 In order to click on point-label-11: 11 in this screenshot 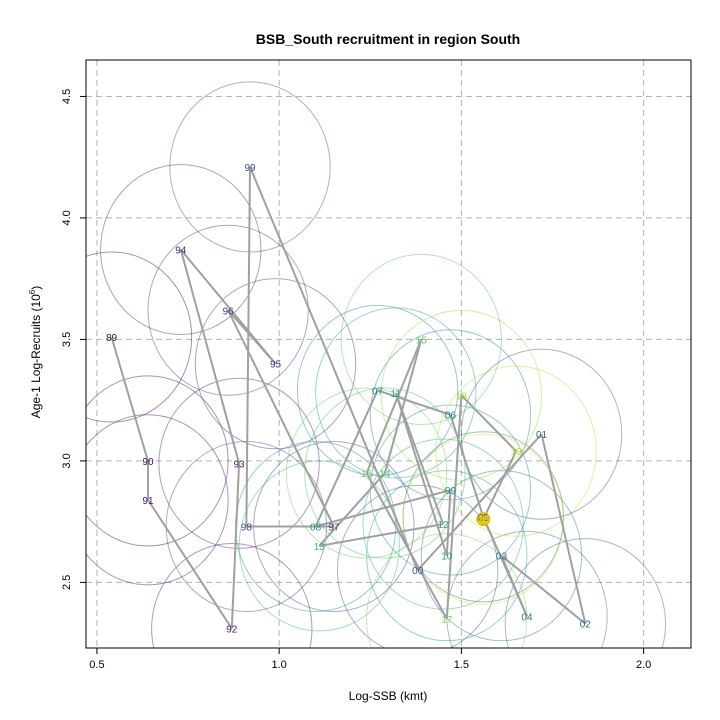, I will do `click(396, 394)`.